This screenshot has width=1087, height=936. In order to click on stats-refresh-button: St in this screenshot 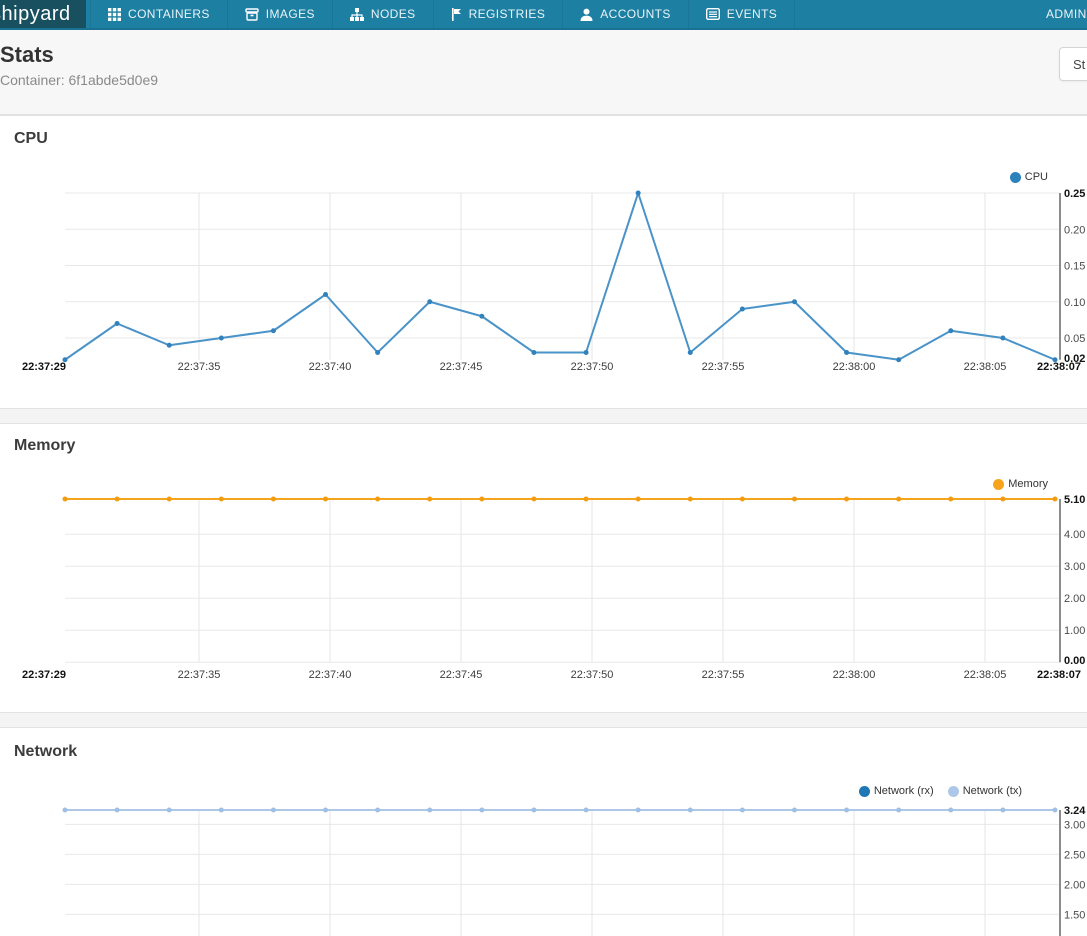, I will do `click(1073, 64)`.